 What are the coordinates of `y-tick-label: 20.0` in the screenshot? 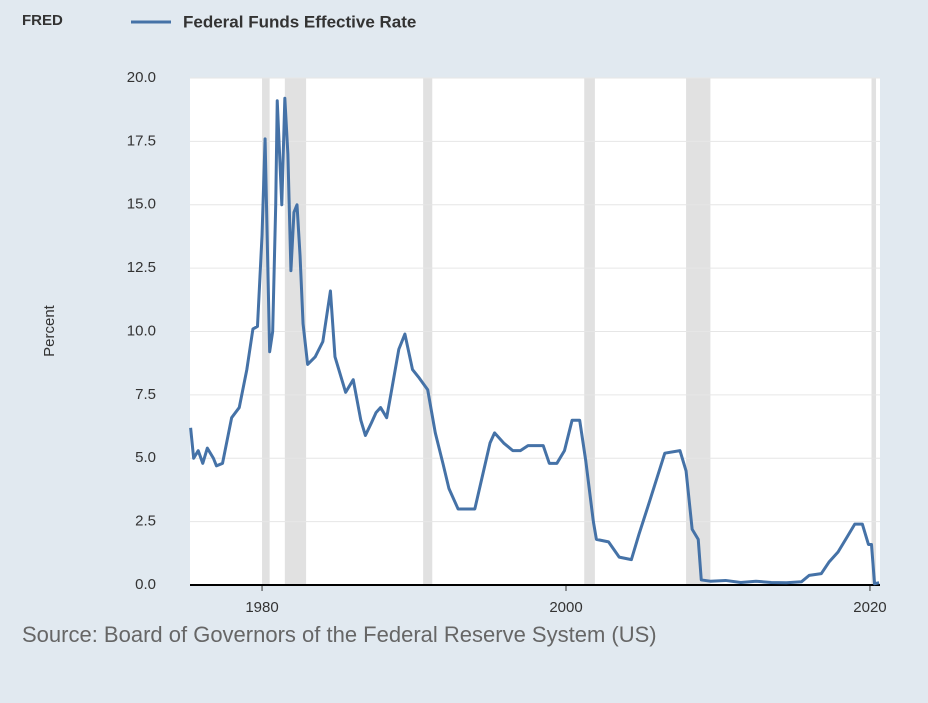 It's located at (141, 77).